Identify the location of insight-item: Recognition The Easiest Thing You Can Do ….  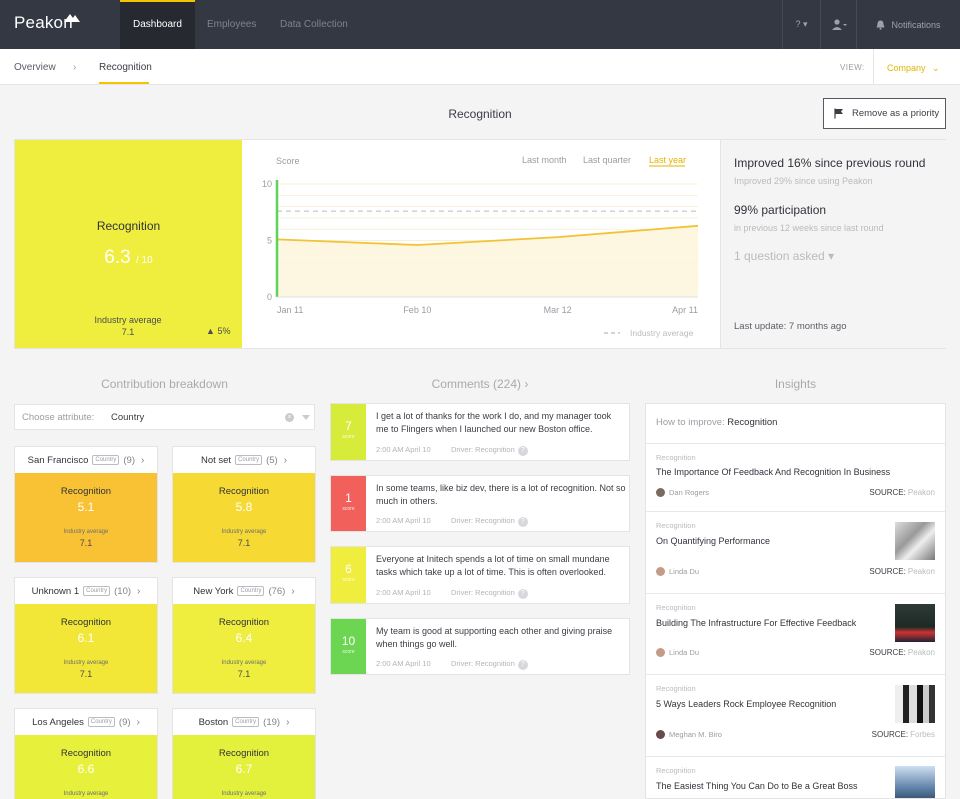
(795, 777).